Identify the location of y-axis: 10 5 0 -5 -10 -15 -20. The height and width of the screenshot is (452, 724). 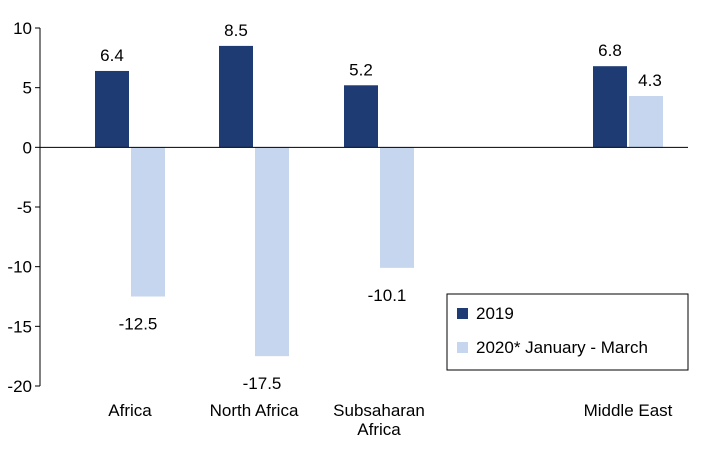
(24, 207).